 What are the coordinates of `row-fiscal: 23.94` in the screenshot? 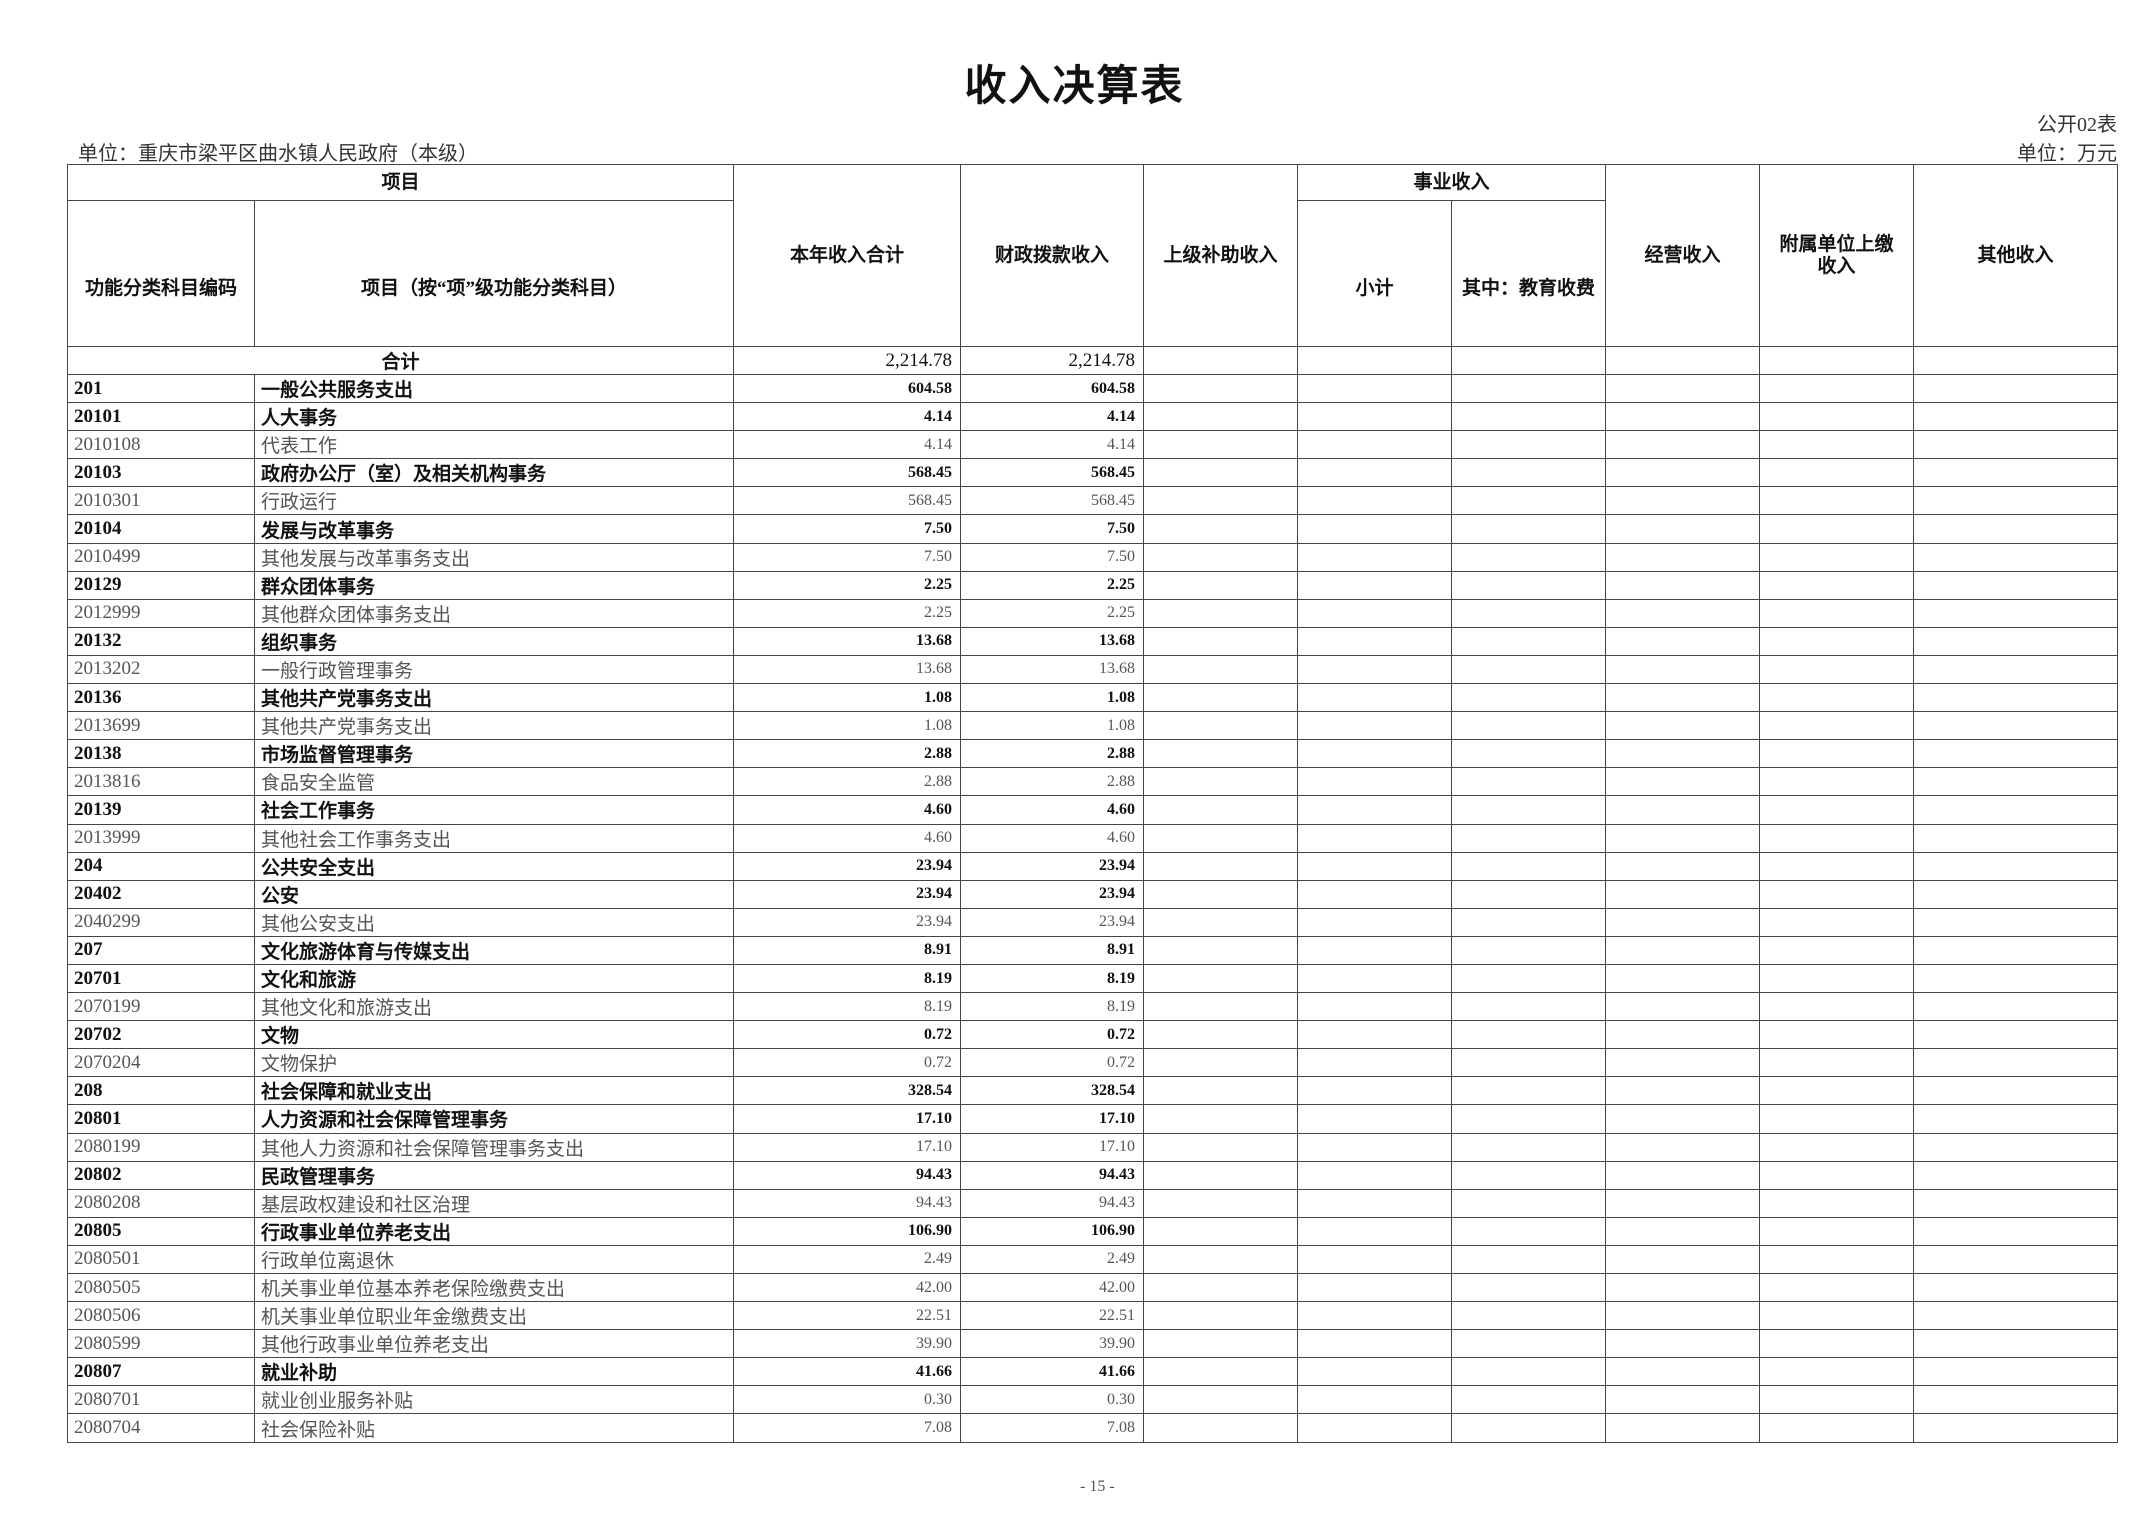 It's located at (1052, 894).